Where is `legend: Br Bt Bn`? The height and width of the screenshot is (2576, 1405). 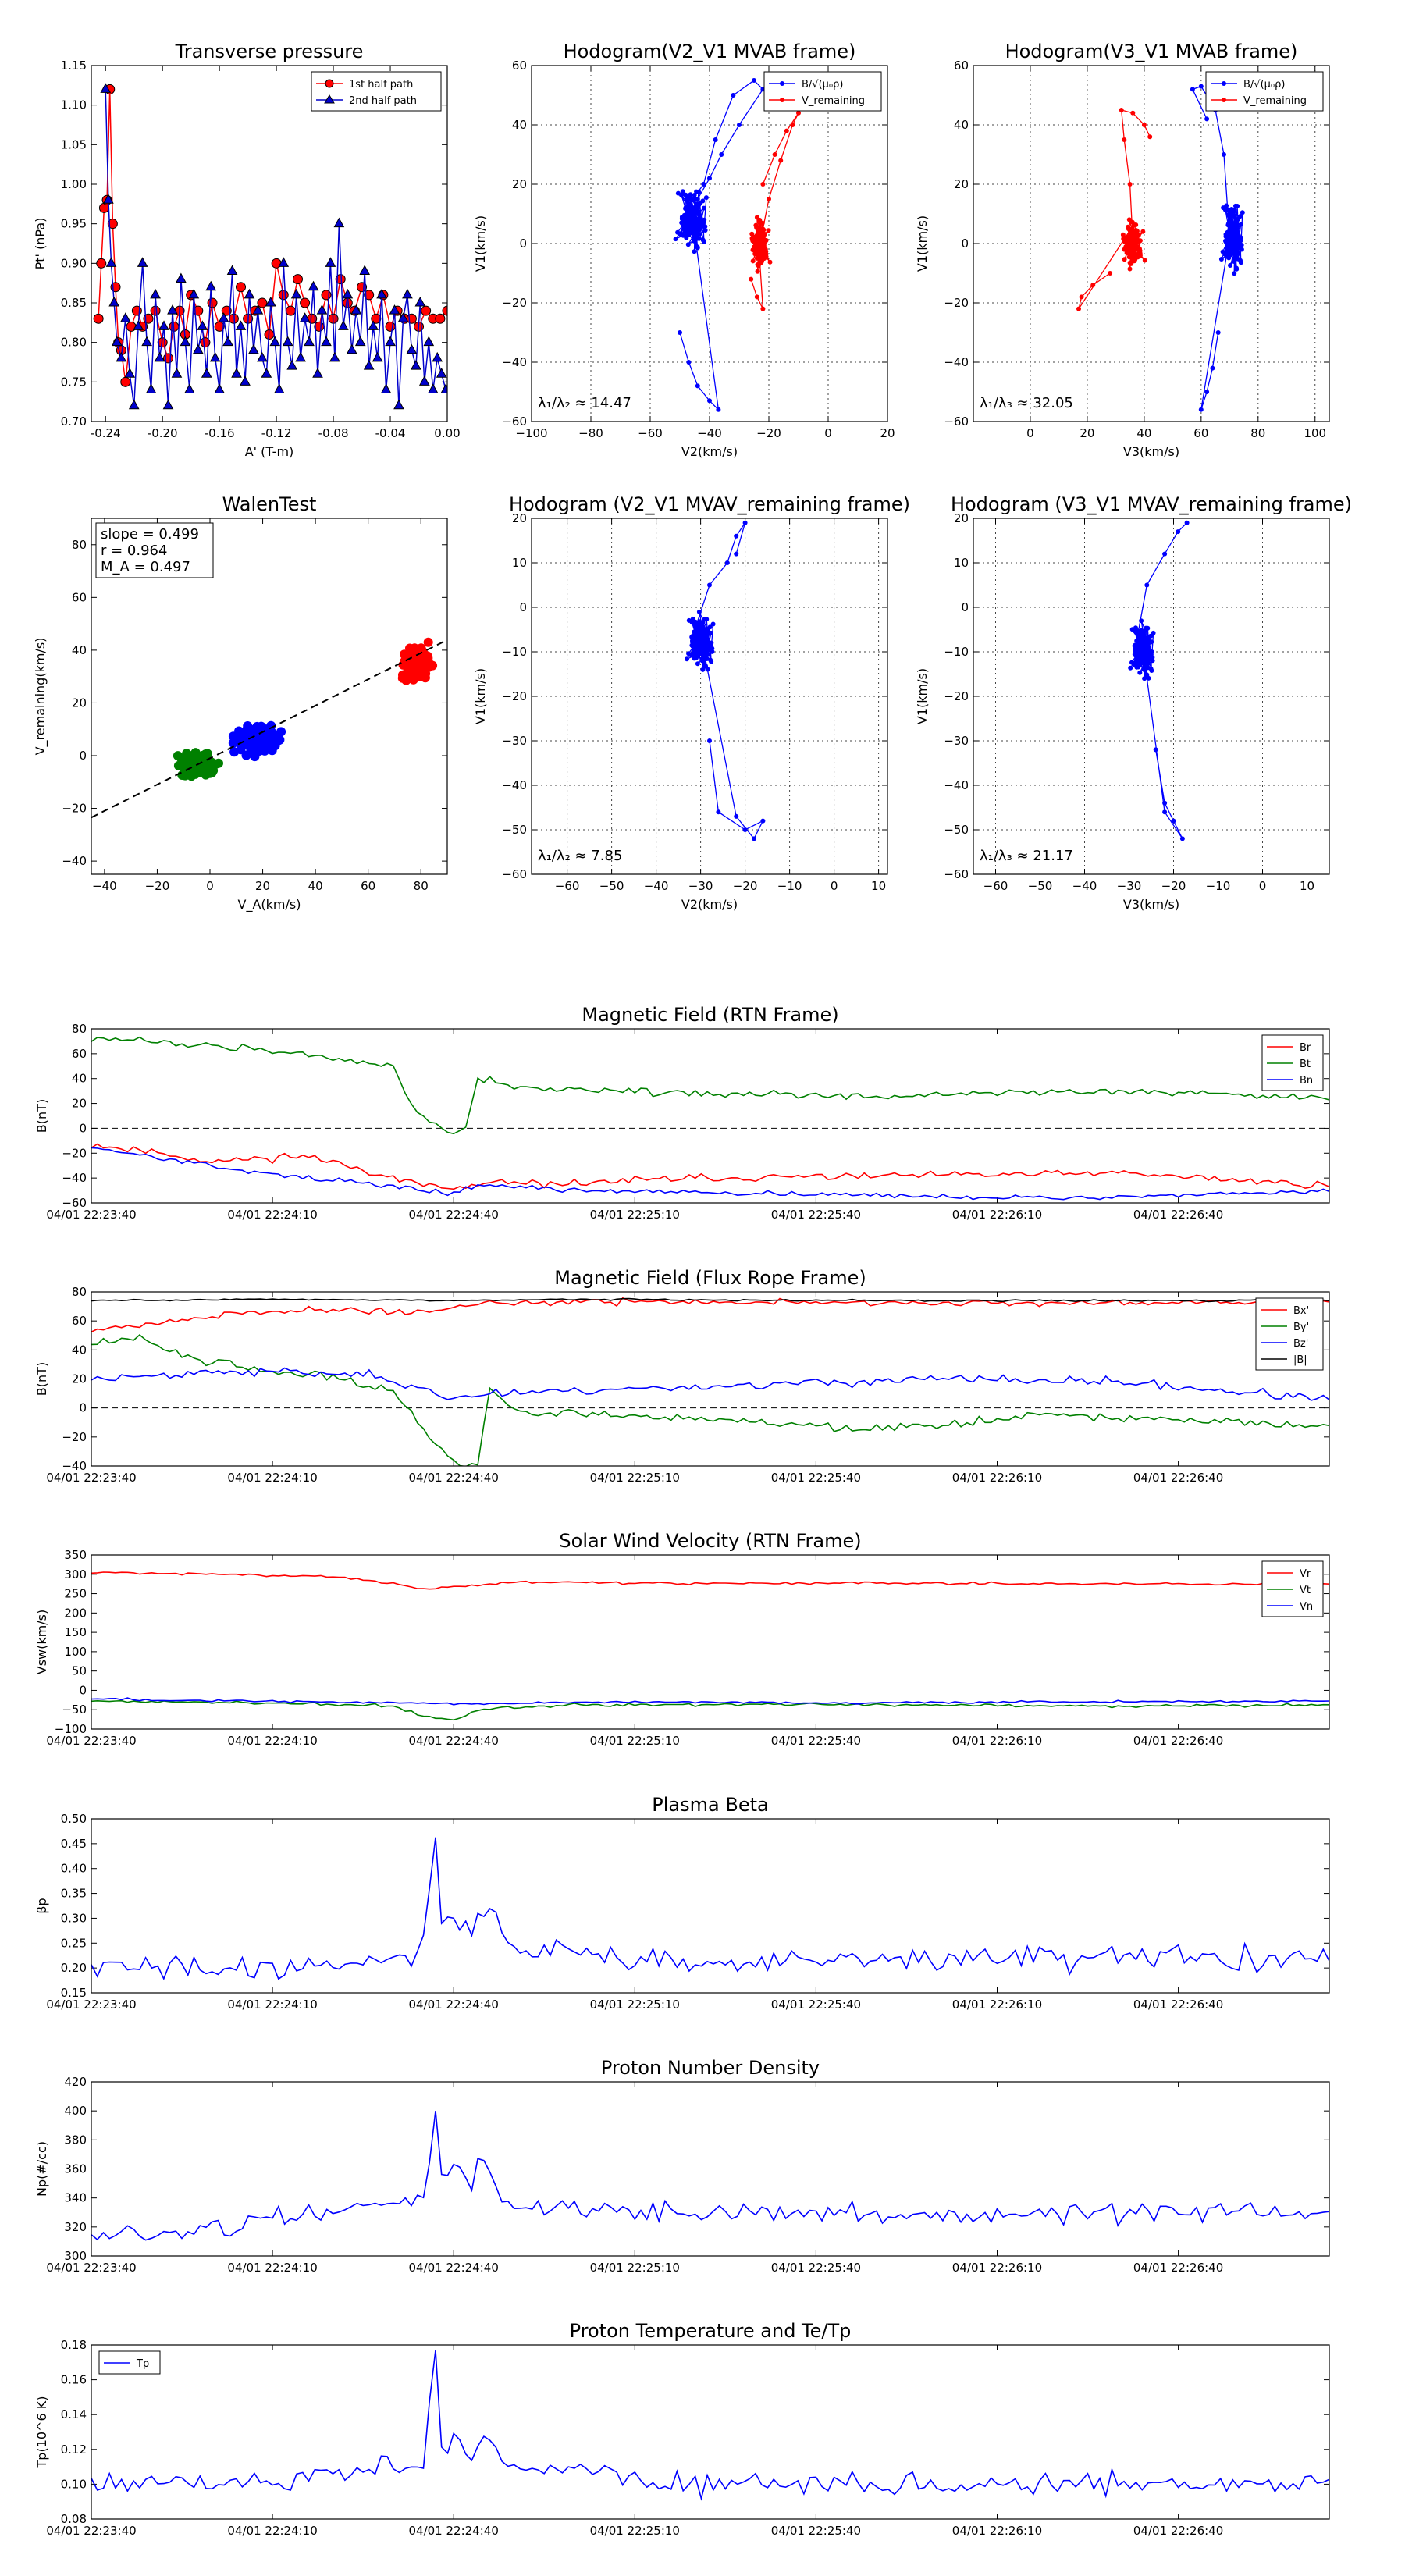
legend: Br Bt Bn is located at coordinates (1292, 1062).